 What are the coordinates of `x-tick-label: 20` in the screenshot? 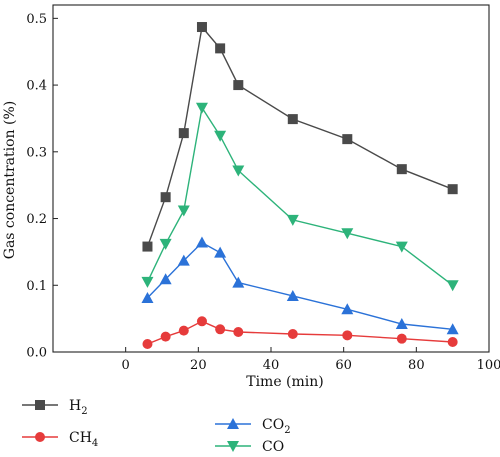 It's located at (198, 365).